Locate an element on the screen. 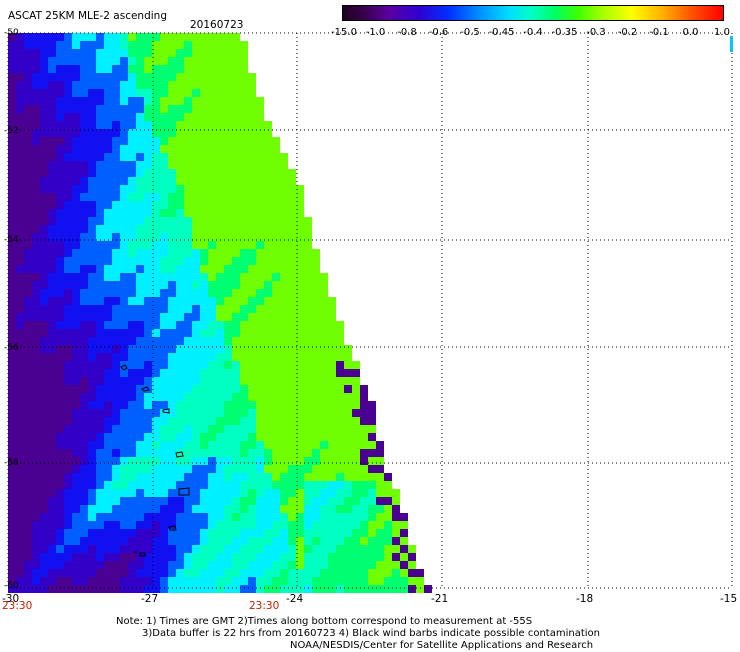  colorbar-label: 0.0 is located at coordinates (691, 32).